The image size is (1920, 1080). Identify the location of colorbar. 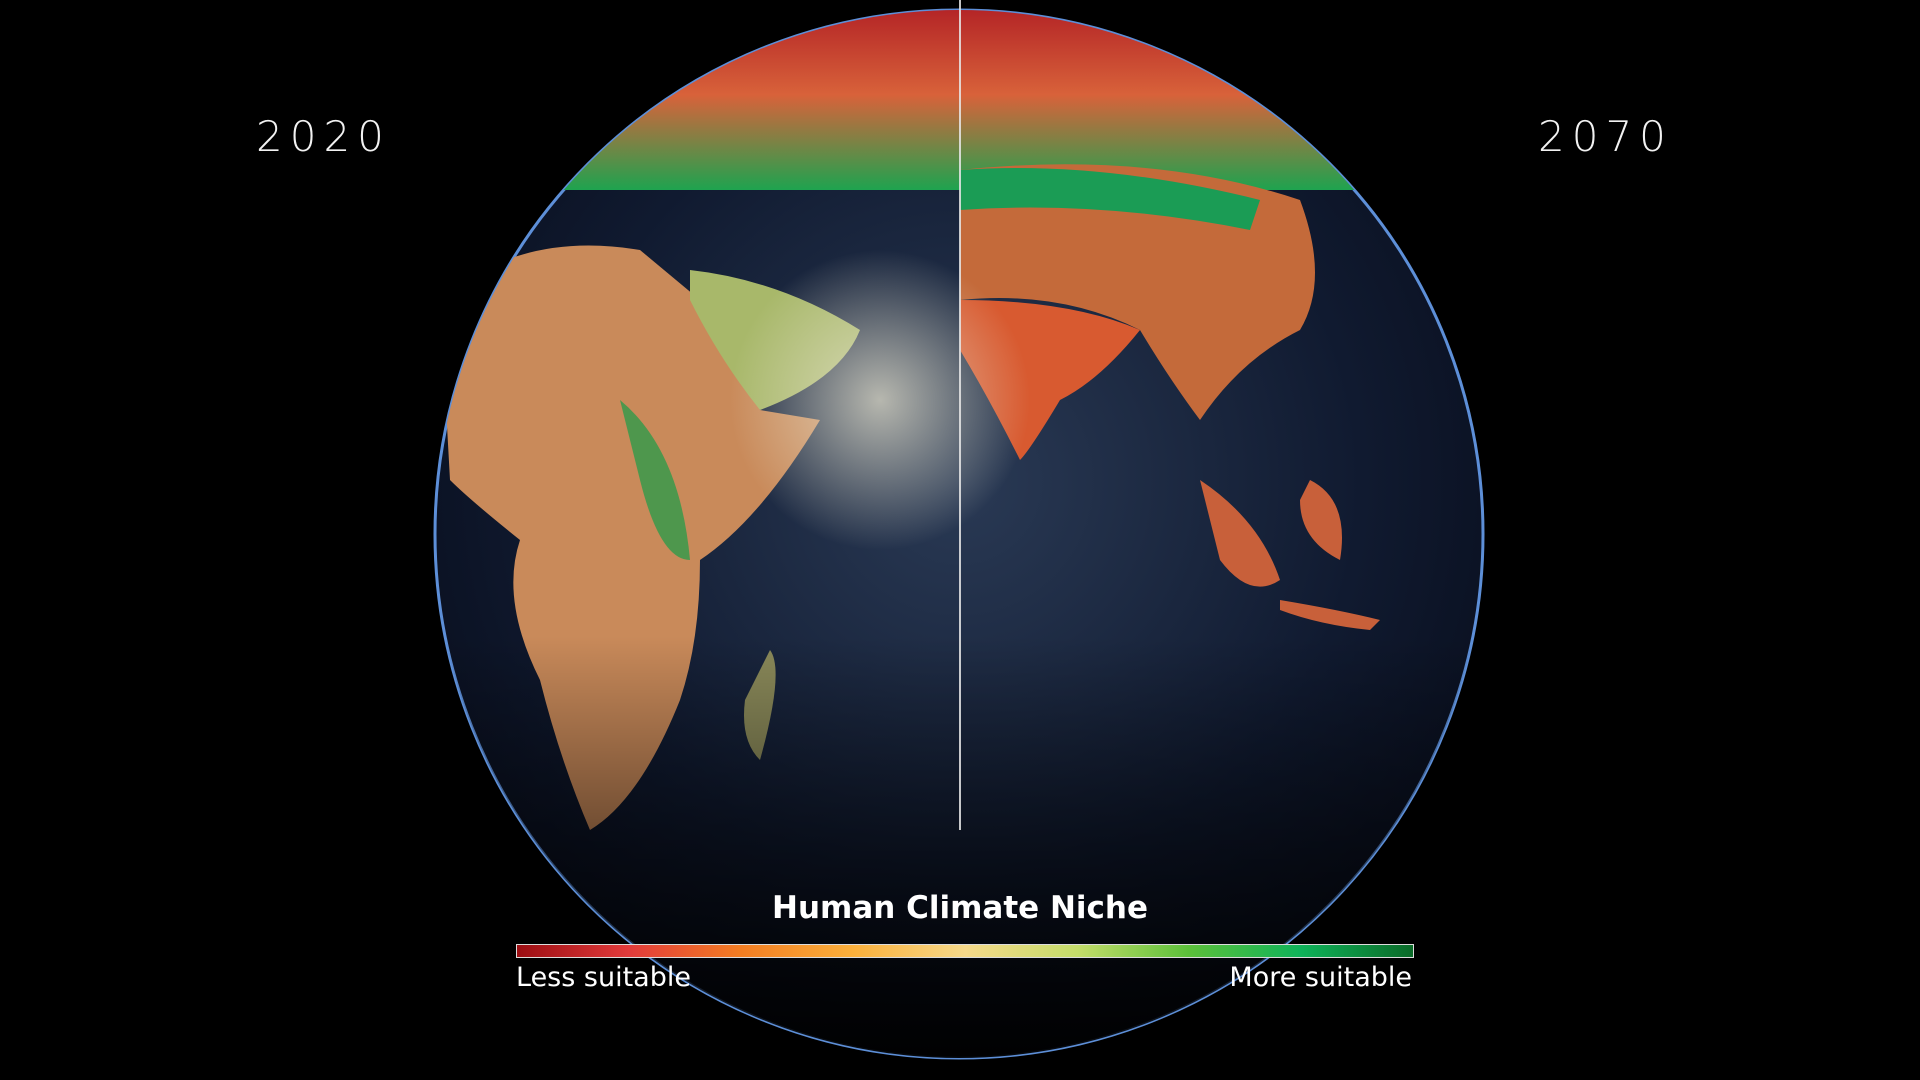
(965, 951).